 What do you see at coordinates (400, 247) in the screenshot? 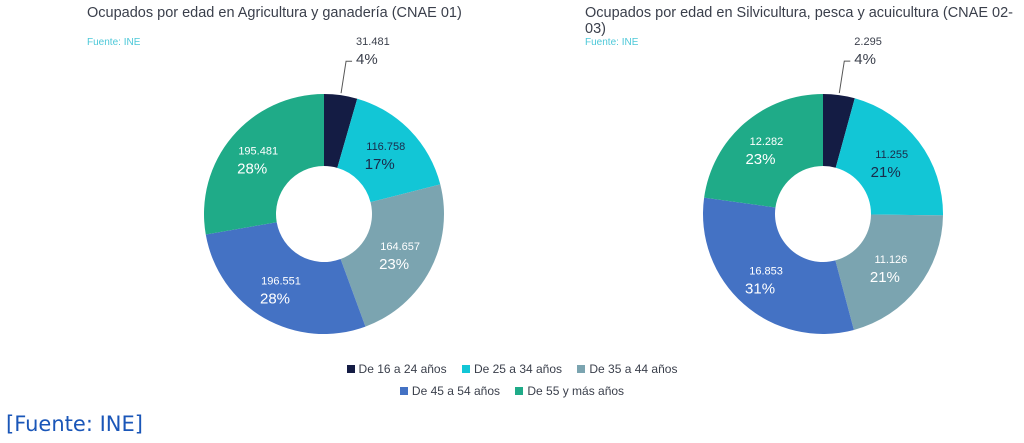
I see `value-label: 164.657` at bounding box center [400, 247].